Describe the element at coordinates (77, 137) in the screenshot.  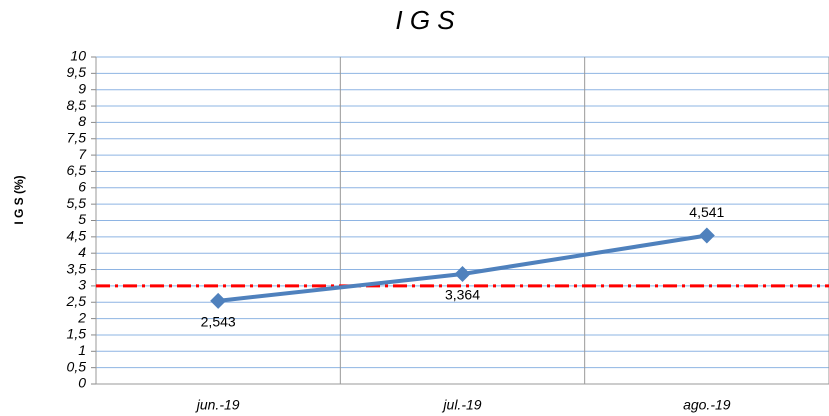
I see `y-tick-label: 7,5` at that location.